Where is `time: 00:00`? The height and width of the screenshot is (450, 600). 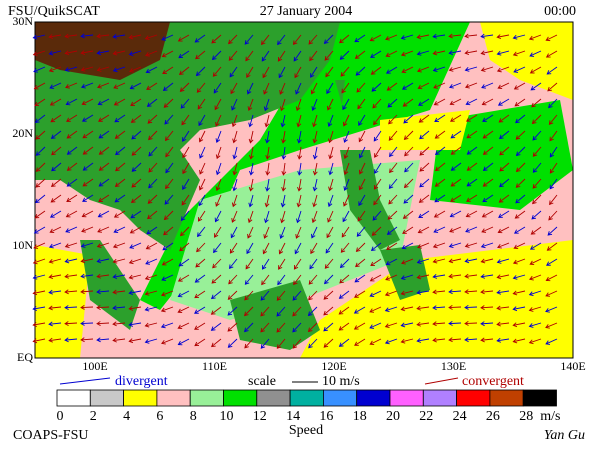
time: 00:00 is located at coordinates (560, 11).